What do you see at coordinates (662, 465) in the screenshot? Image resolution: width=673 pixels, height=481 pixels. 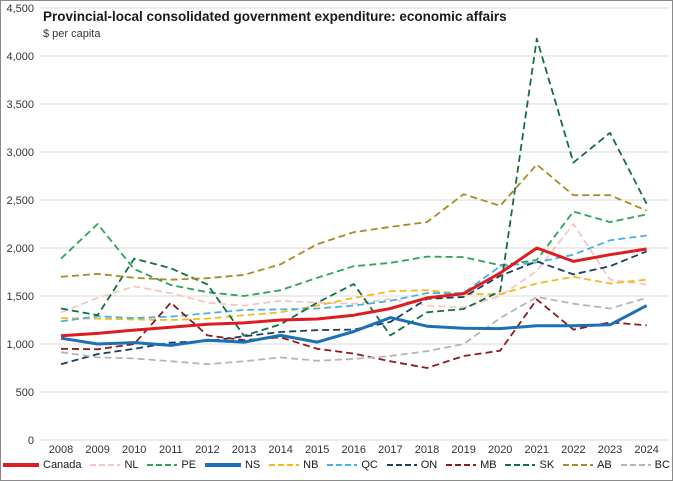 I see `legend-label-bc: BC` at bounding box center [662, 465].